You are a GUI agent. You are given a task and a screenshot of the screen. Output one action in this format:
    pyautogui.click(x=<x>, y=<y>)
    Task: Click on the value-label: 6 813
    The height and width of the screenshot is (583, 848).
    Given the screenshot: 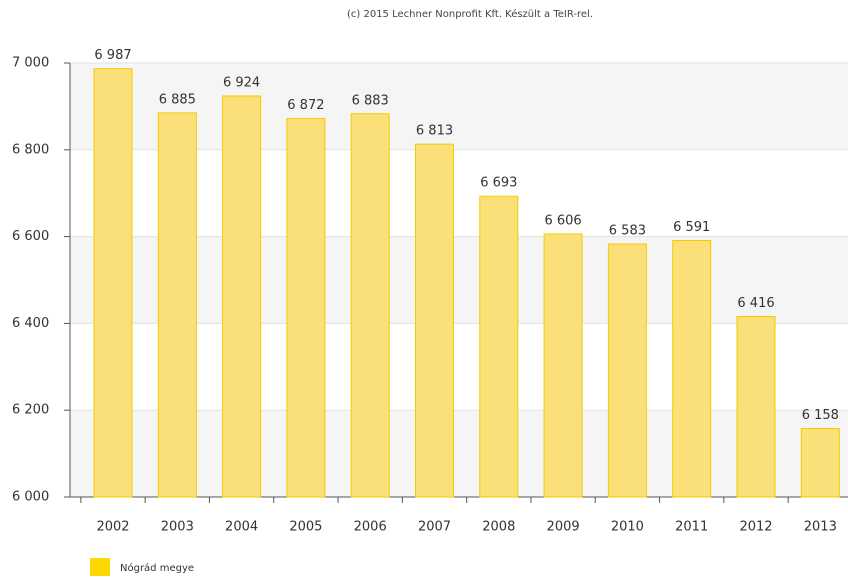 What is the action you would take?
    pyautogui.click(x=434, y=131)
    